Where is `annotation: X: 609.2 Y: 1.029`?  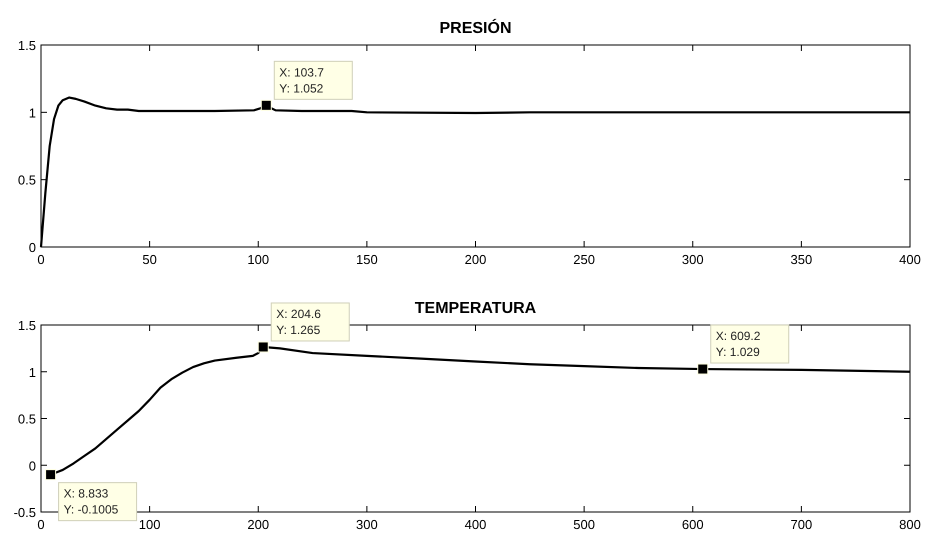
annotation: X: 609.2 Y: 1.029 is located at coordinates (738, 344).